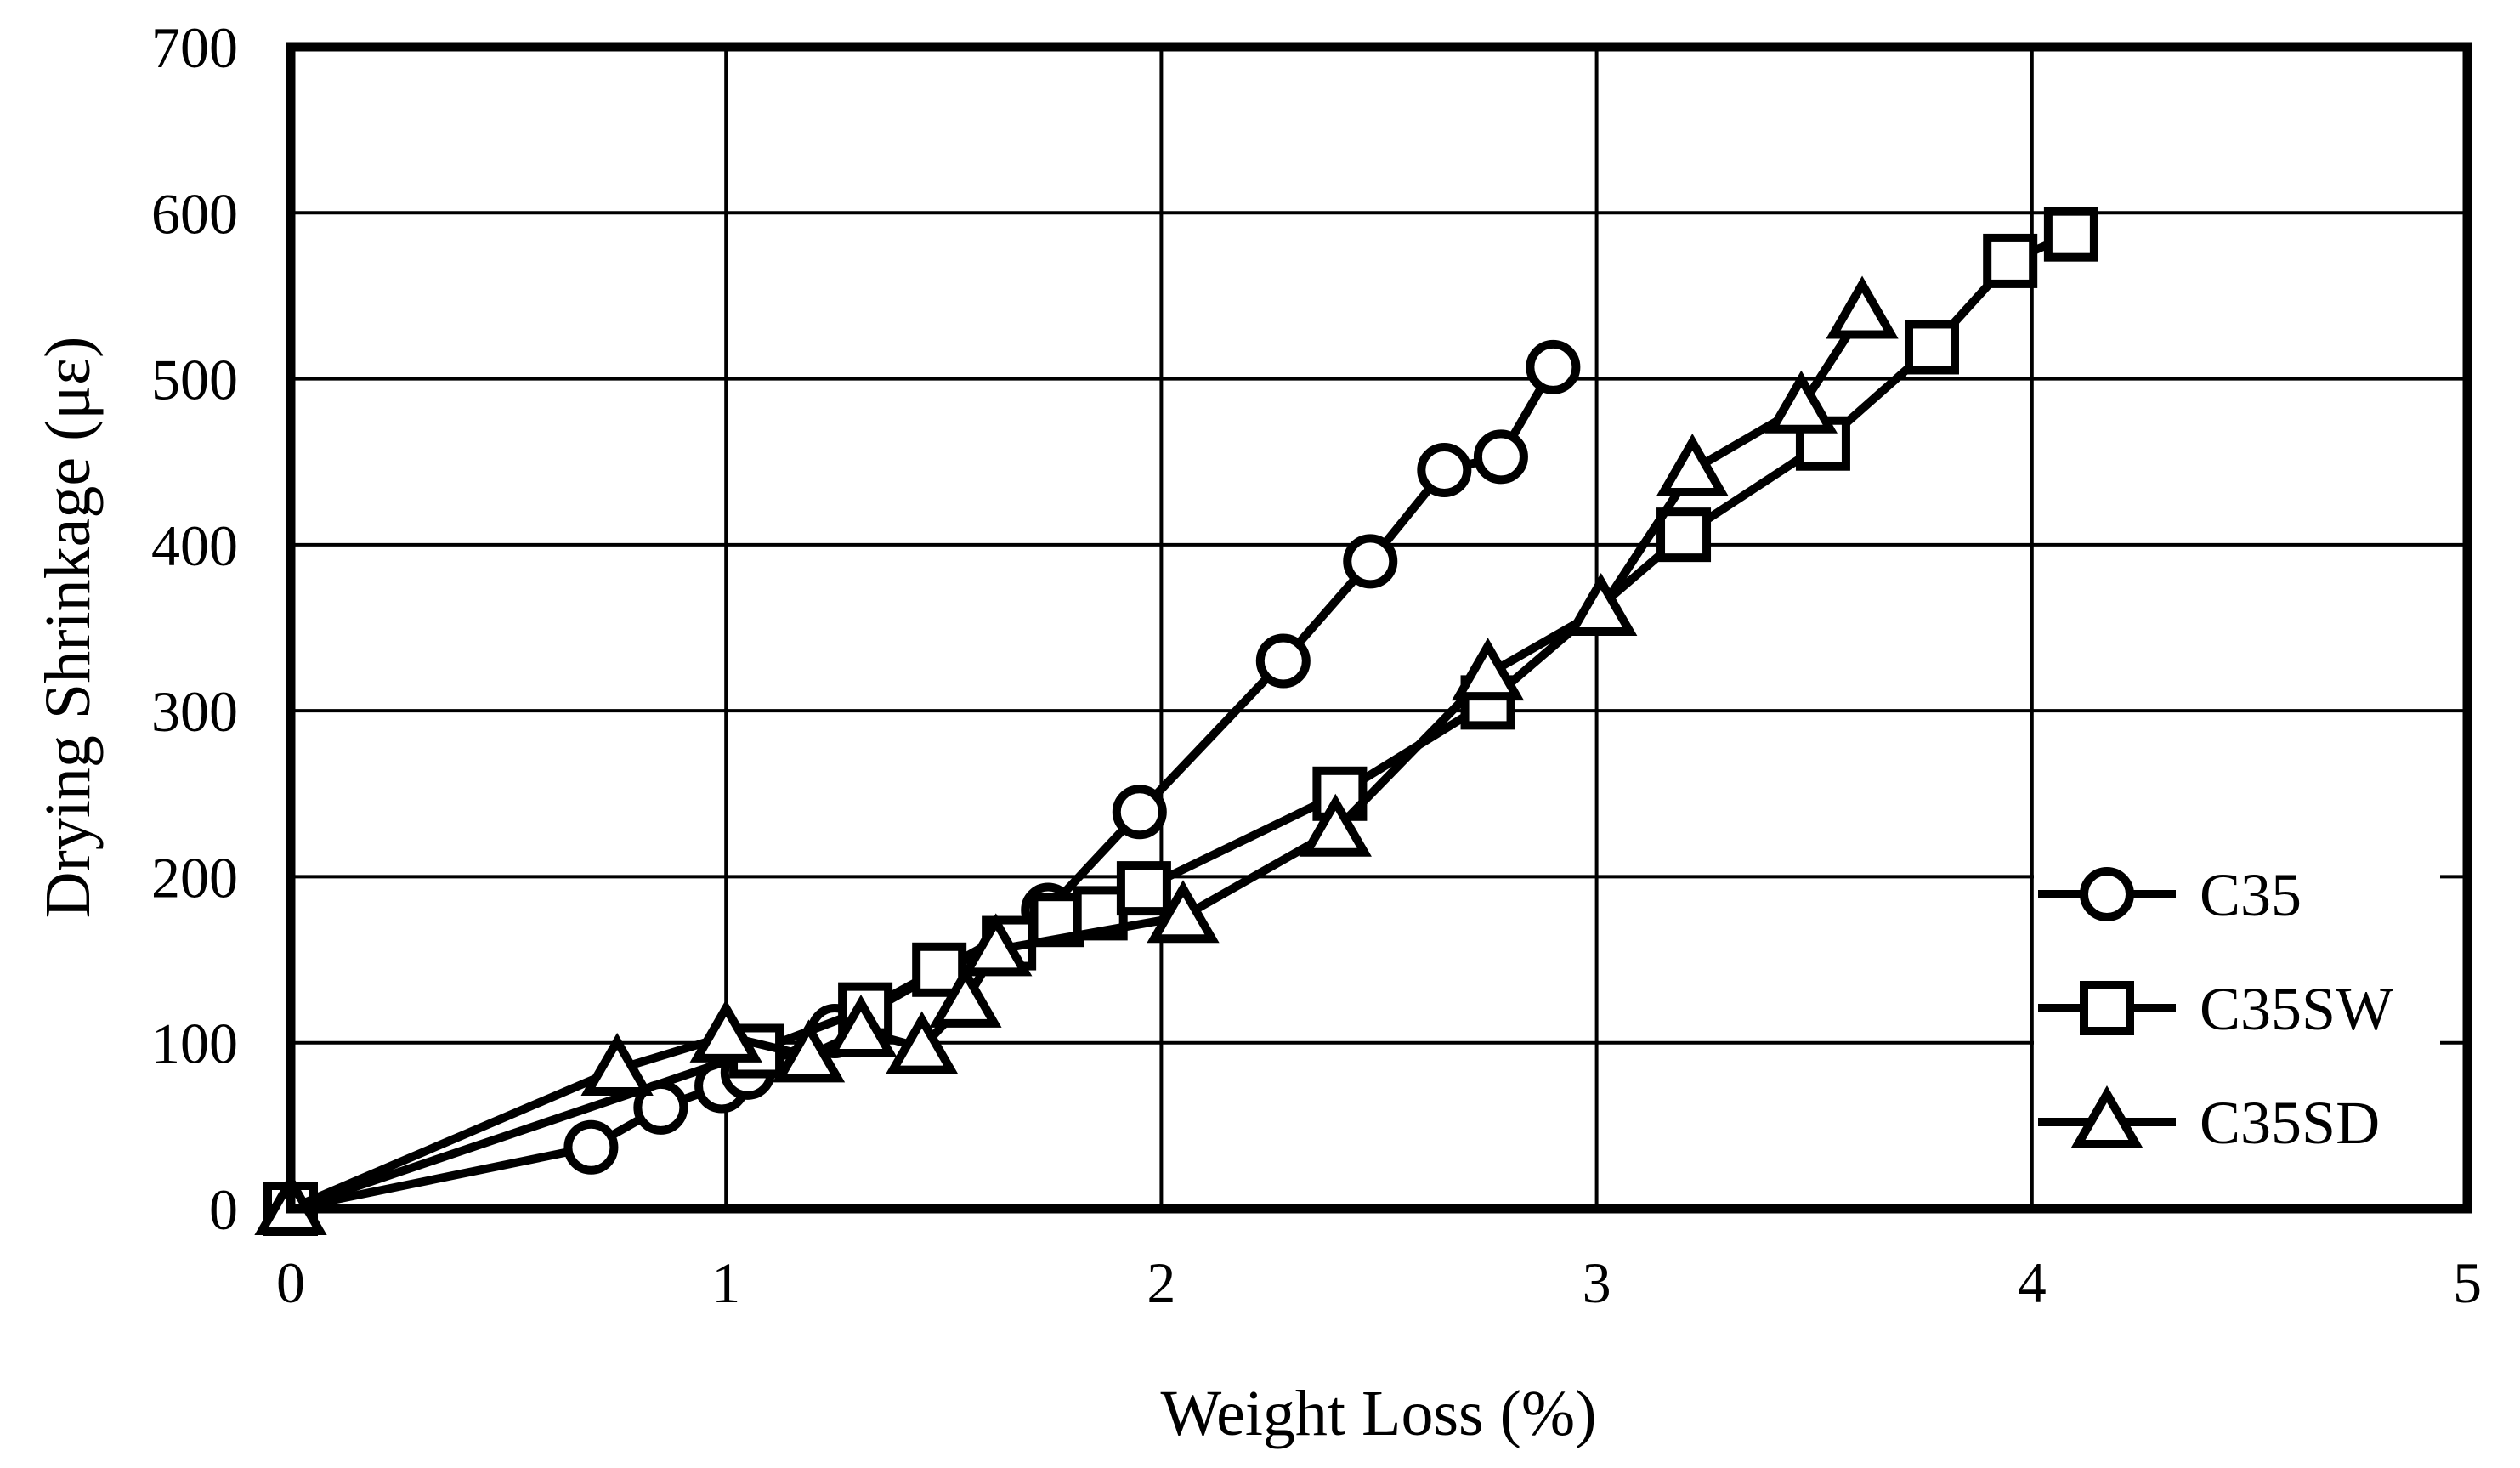 This screenshot has height=1468, width=2520. I want to click on x-tick-label-1: 1, so click(725, 1282).